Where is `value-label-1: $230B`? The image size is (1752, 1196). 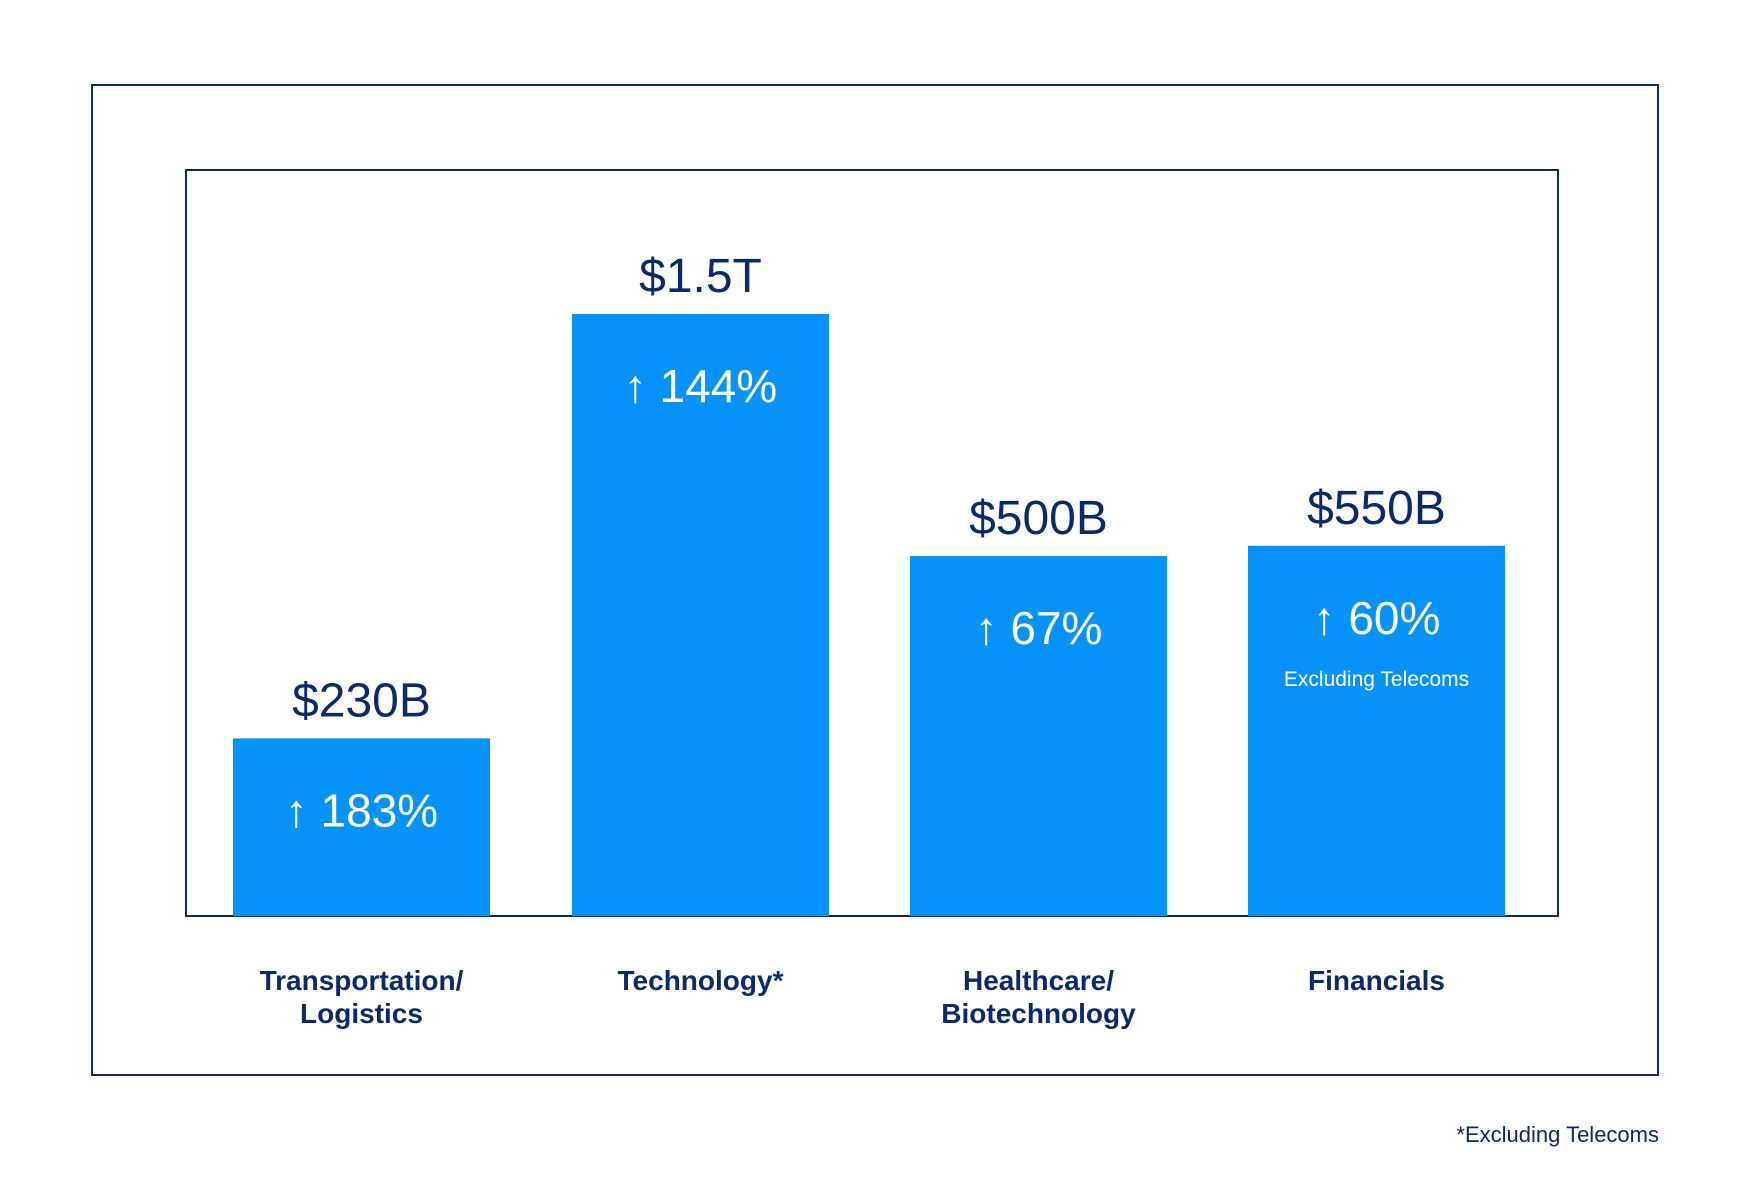
value-label-1: $230B is located at coordinates (361, 700).